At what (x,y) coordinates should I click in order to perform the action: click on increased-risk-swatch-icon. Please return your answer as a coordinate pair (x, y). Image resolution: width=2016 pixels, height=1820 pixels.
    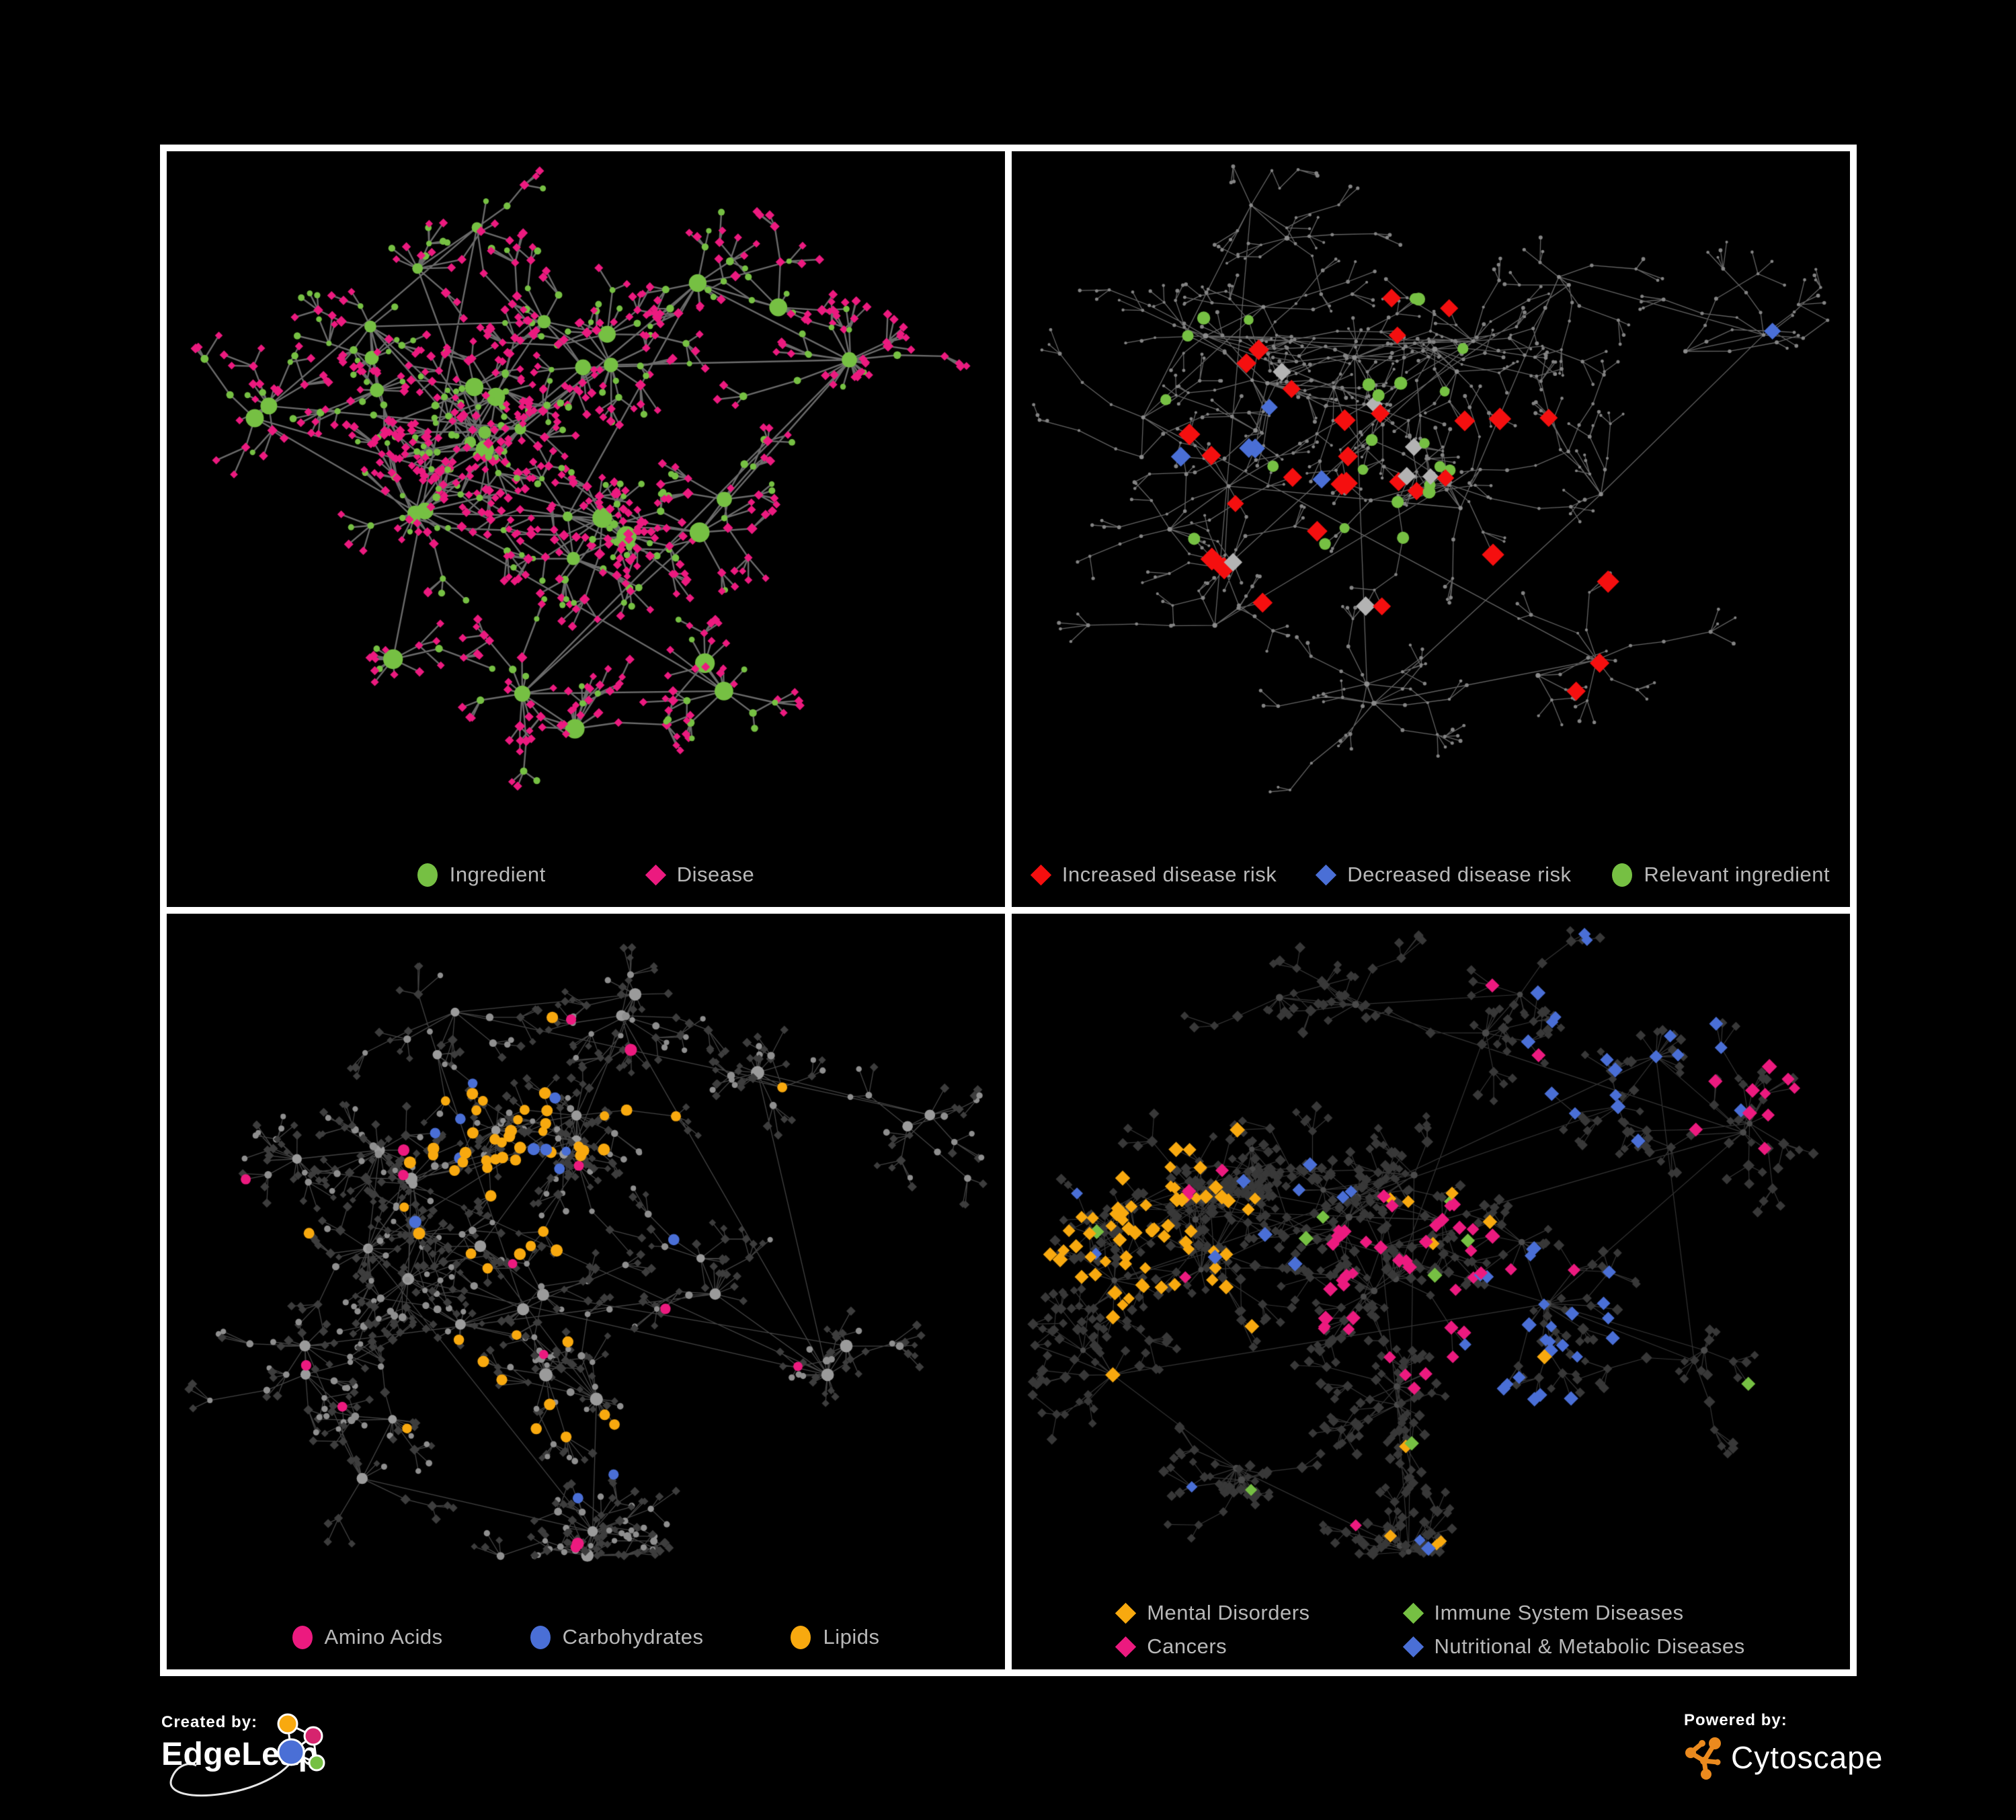
    Looking at the image, I should click on (1041, 874).